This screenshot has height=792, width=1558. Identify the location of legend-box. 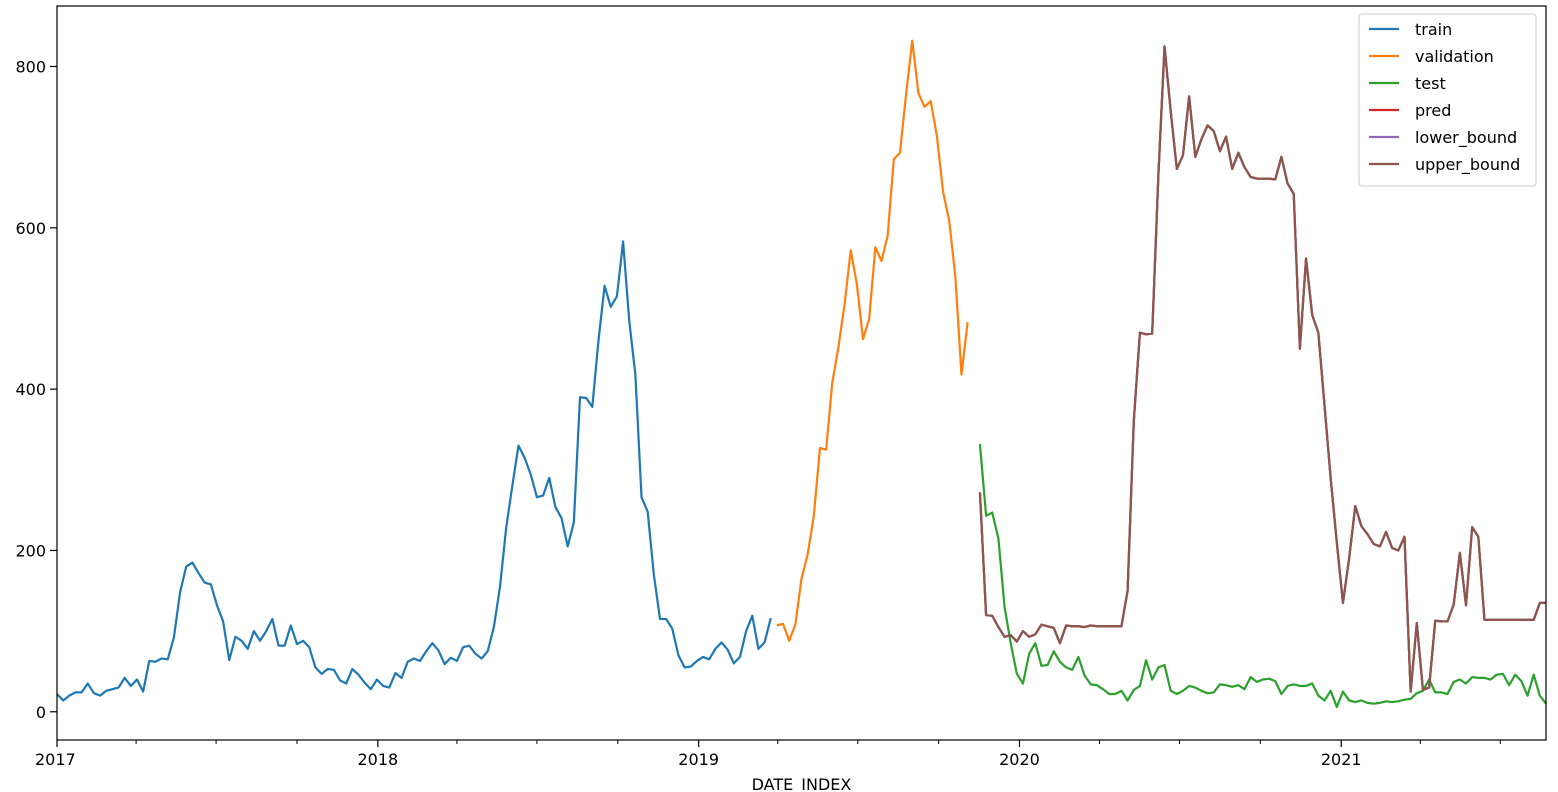
(1447, 100).